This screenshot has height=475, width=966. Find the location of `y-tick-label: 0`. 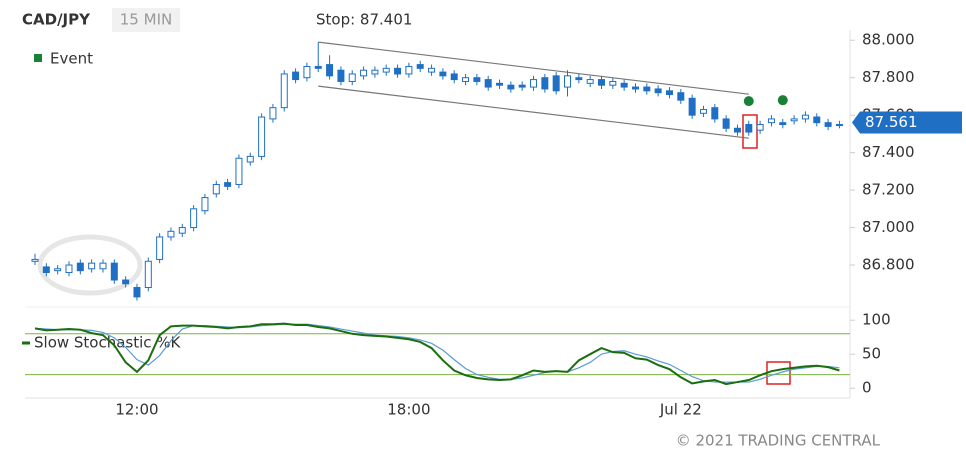

y-tick-label: 0 is located at coordinates (867, 388).